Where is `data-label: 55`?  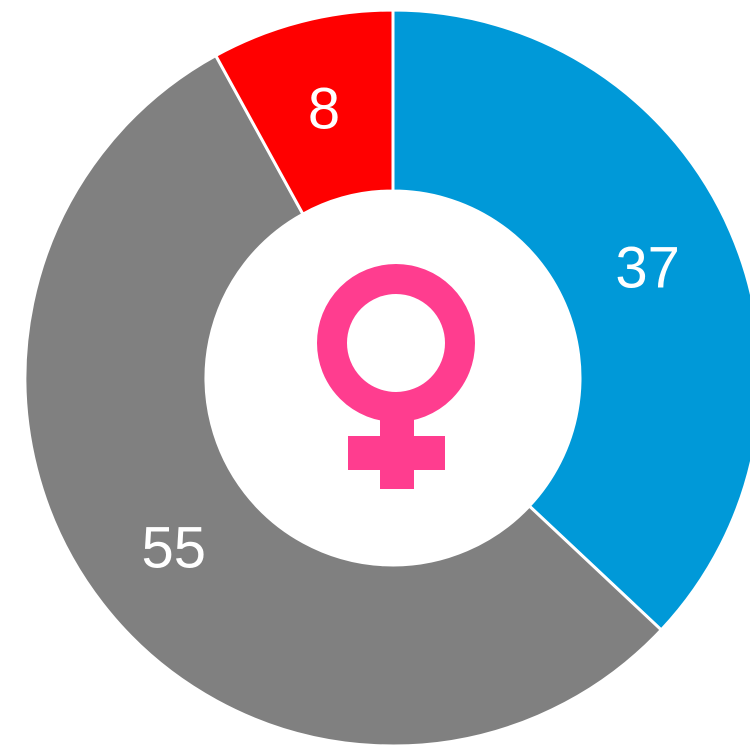 data-label: 55 is located at coordinates (173, 548).